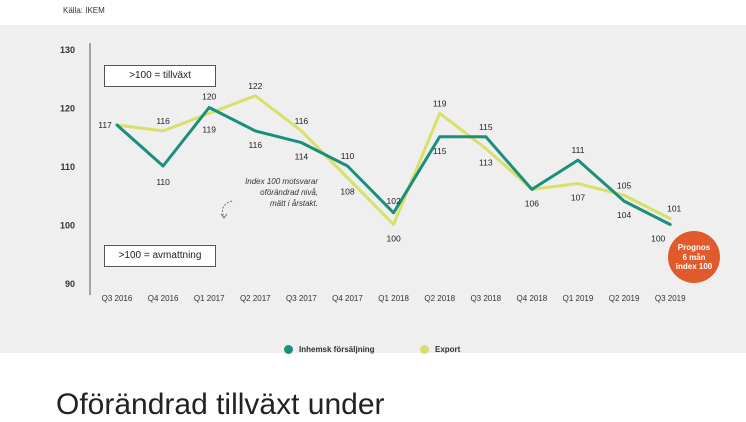 This screenshot has width=746, height=422. Describe the element at coordinates (67, 226) in the screenshot. I see `y-tick-label: 100` at that location.